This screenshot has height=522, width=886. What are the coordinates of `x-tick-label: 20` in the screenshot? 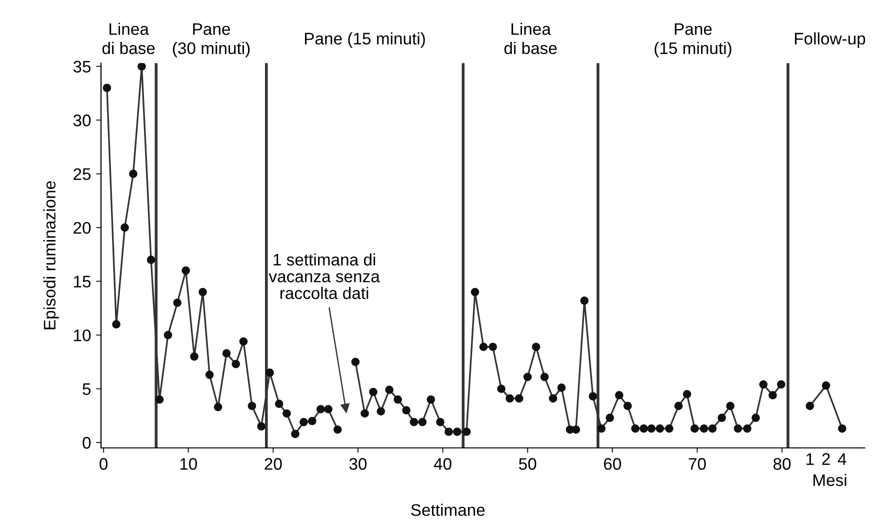 It's located at (273, 464).